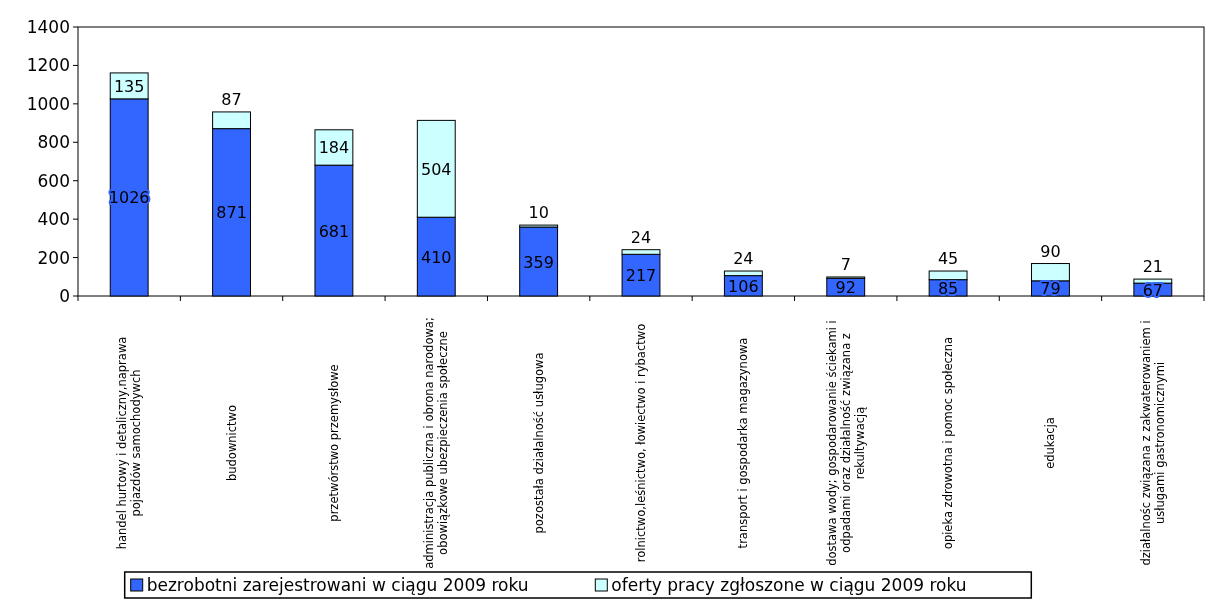 The height and width of the screenshot is (609, 1209). Describe the element at coordinates (845, 288) in the screenshot. I see `data-label: 92` at that location.